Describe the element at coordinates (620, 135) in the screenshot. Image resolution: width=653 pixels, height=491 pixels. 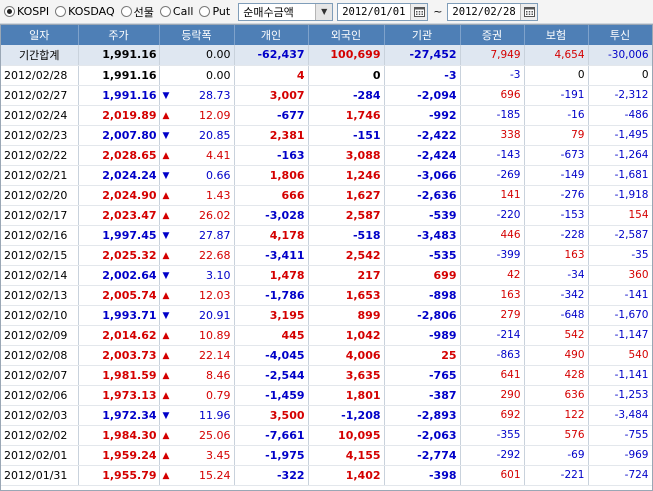
I see `trust-cell: -1,495` at that location.